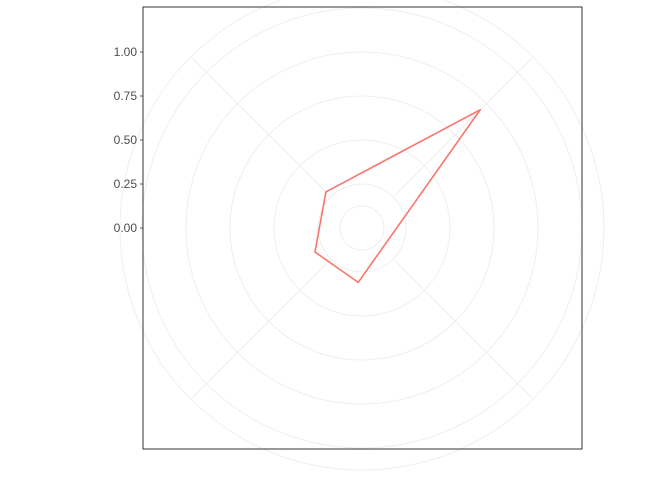 Image resolution: width=672 pixels, height=480 pixels. I want to click on y-axis-ticks: 0.00 0.25 0.50 0.75 1.00, so click(128, 140).